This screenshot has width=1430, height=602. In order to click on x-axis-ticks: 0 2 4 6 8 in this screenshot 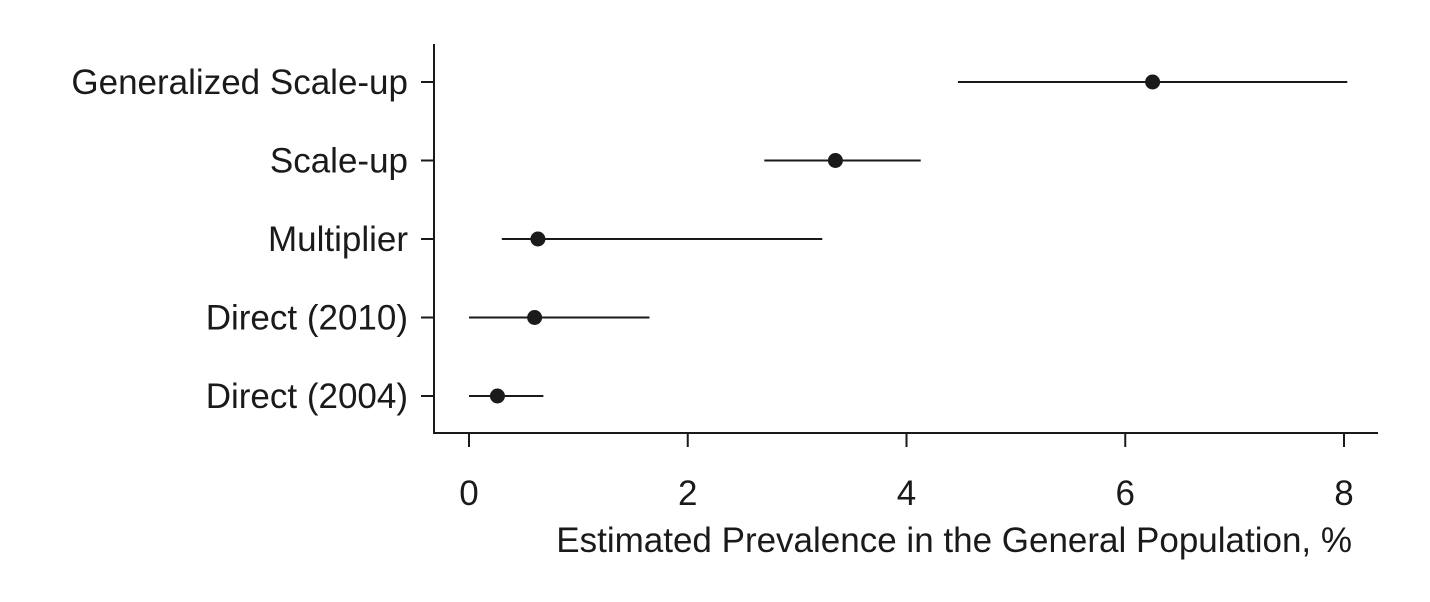, I will do `click(906, 473)`.